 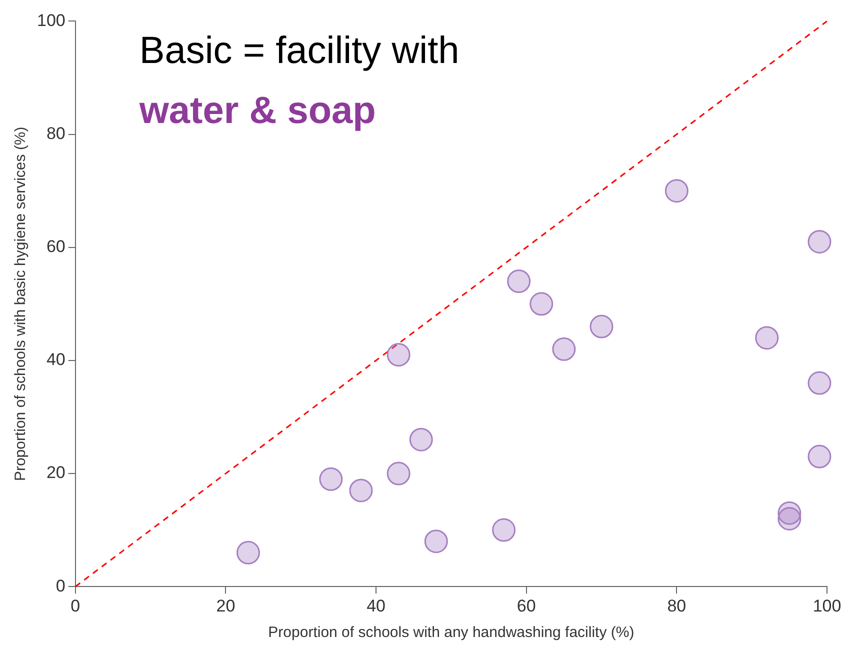 What do you see at coordinates (56, 472) in the screenshot?
I see `y-tick-label: 20` at bounding box center [56, 472].